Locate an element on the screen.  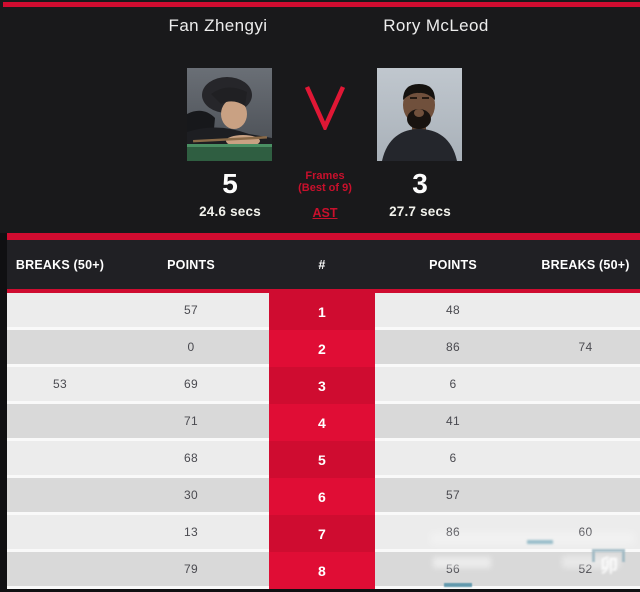
cell-frame-number: 3 is located at coordinates (322, 385).